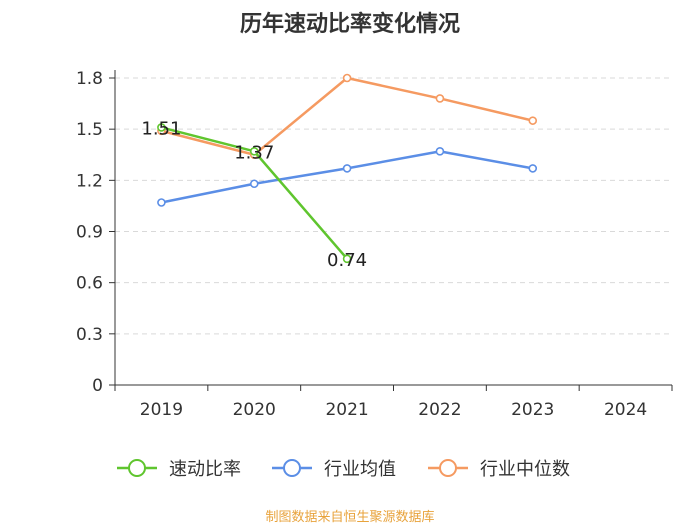 Image resolution: width=700 pixels, height=525 pixels. What do you see at coordinates (205, 469) in the screenshot?
I see `legend-label: 速动比率` at bounding box center [205, 469].